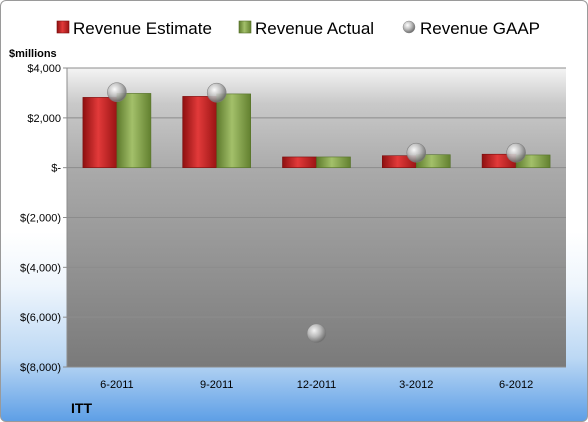 This screenshot has height=422, width=588. I want to click on legend-item-revenue-gaap: Revenue GAAP, so click(471, 28).